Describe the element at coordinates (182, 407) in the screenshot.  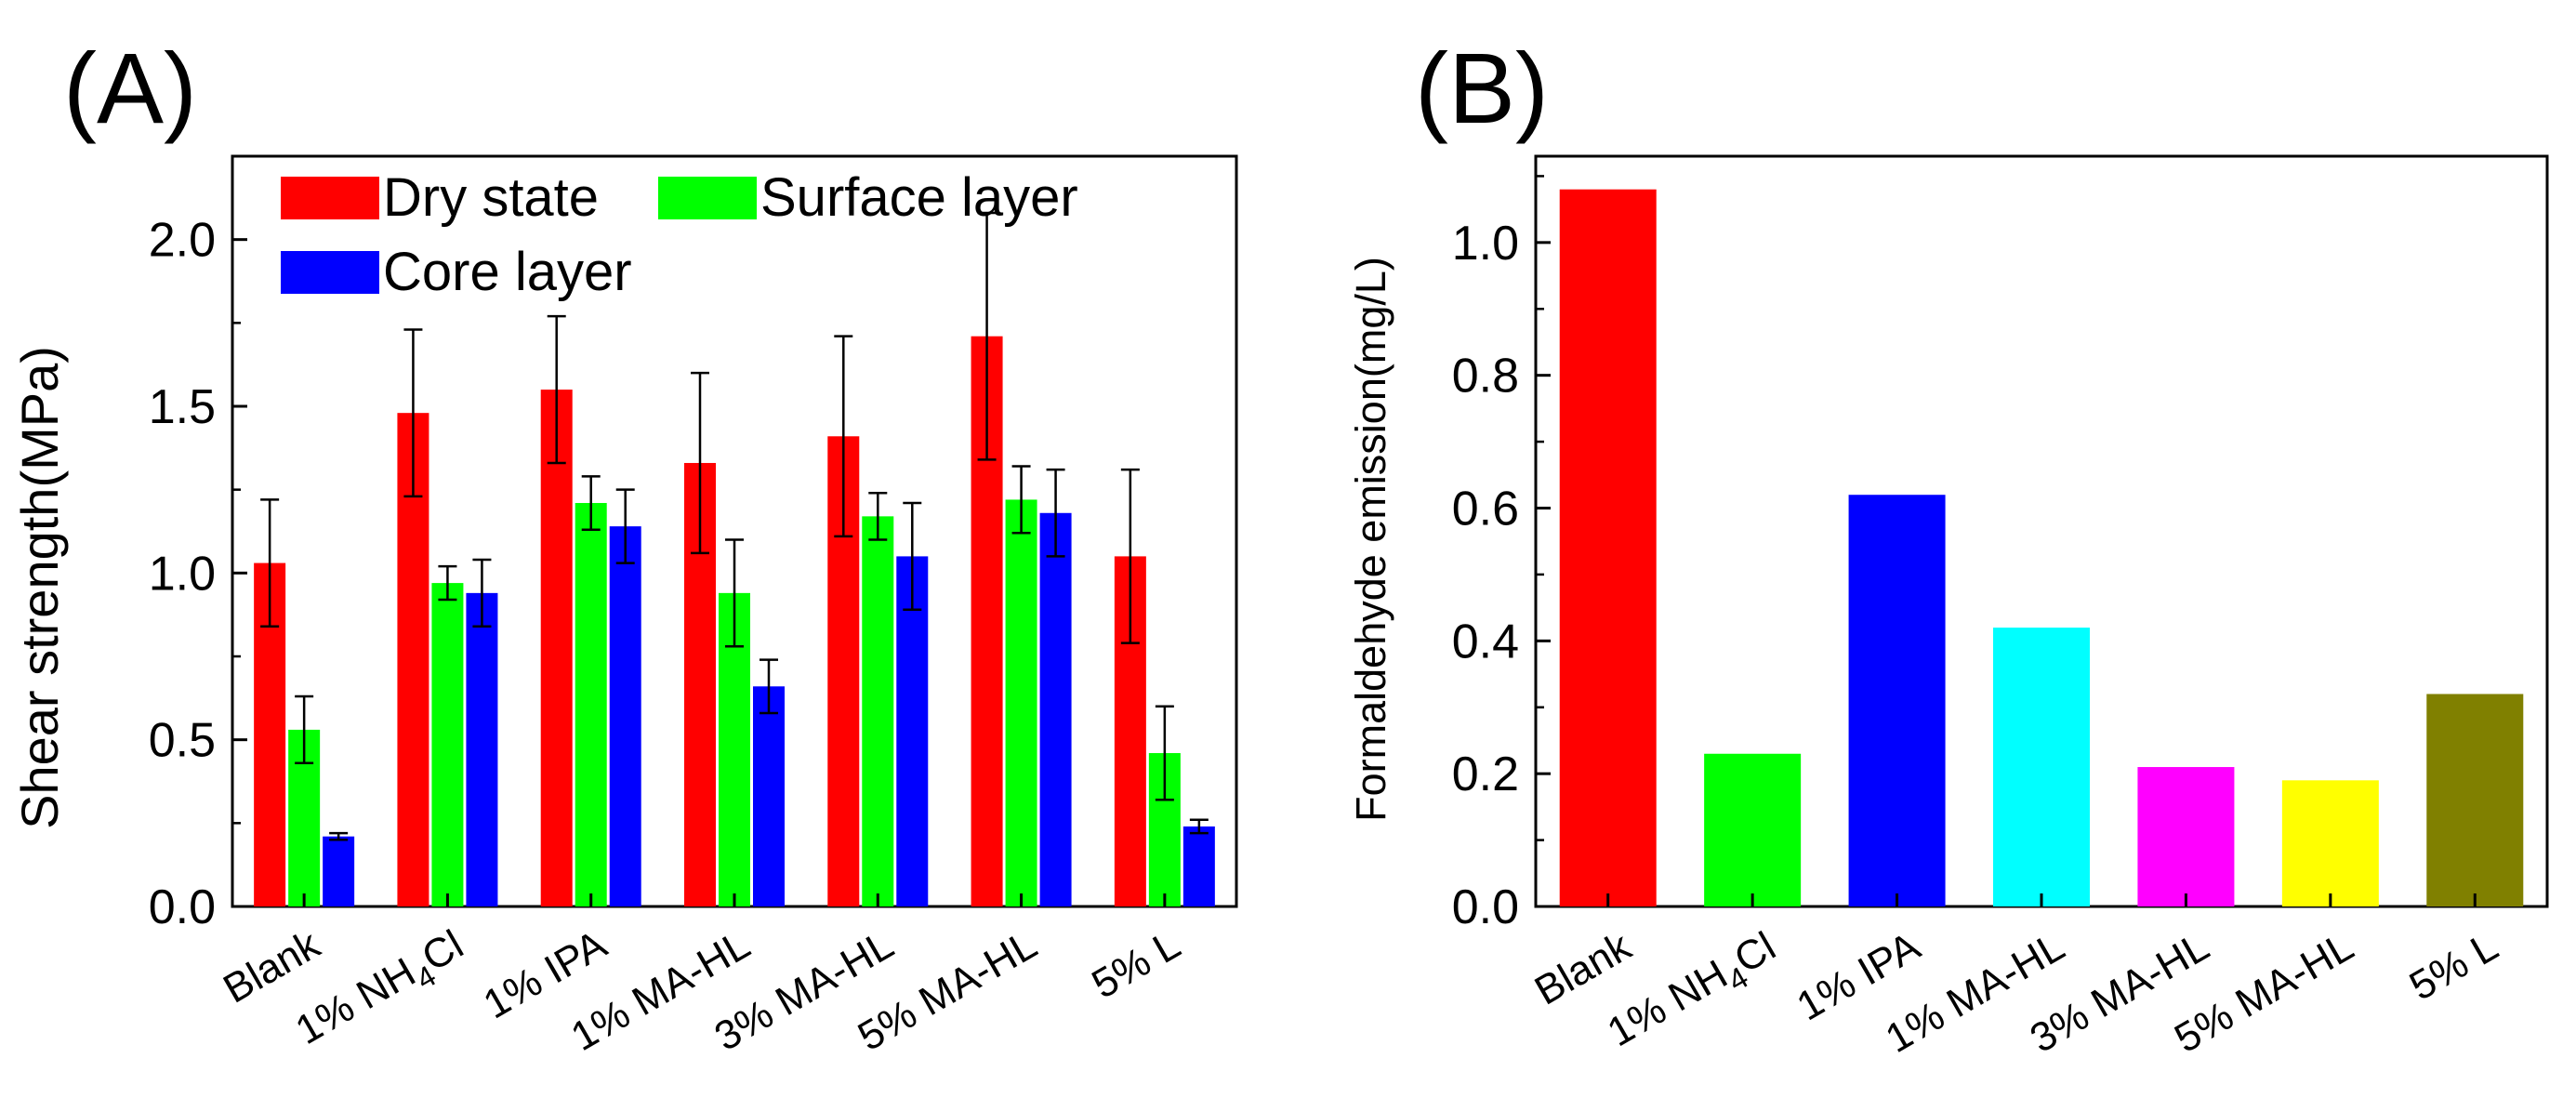
I see `panel-a-y-tick-label: 1.5` at that location.